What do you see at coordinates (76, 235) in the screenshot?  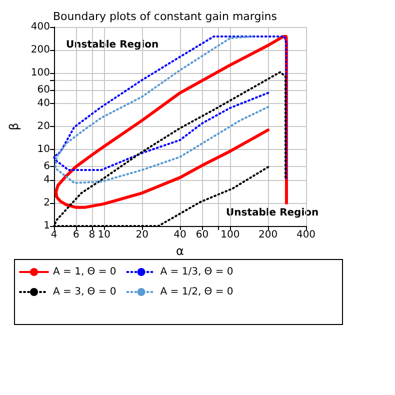 I see `x-tick-label: 6` at bounding box center [76, 235].